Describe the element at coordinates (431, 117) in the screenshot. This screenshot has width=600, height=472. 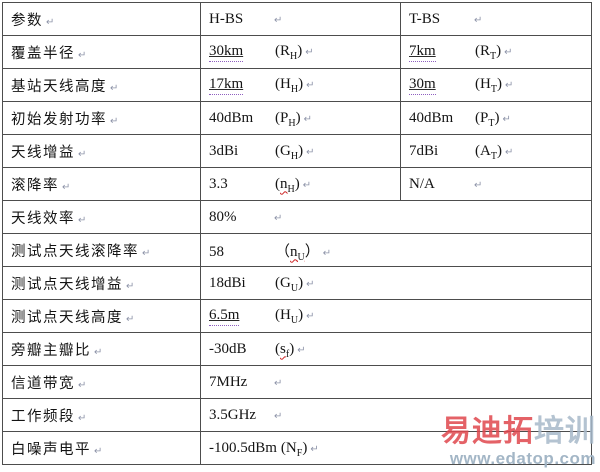
I see `value-text: 40dBm` at that location.